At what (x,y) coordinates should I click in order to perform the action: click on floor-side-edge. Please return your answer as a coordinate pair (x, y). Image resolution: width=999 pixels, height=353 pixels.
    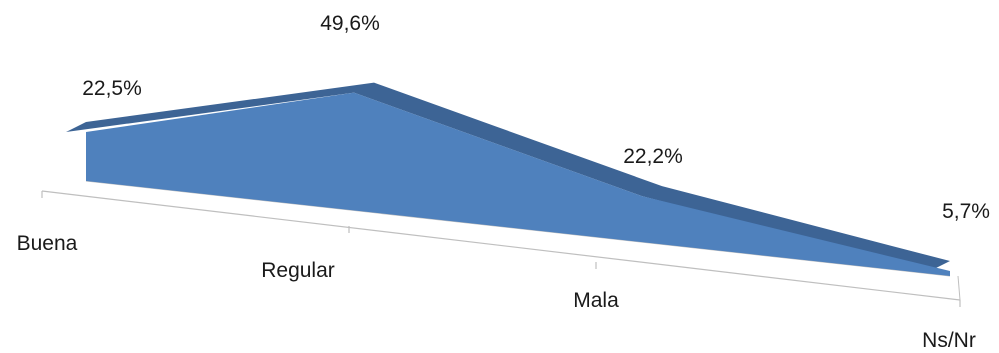
    Looking at the image, I should click on (959, 288).